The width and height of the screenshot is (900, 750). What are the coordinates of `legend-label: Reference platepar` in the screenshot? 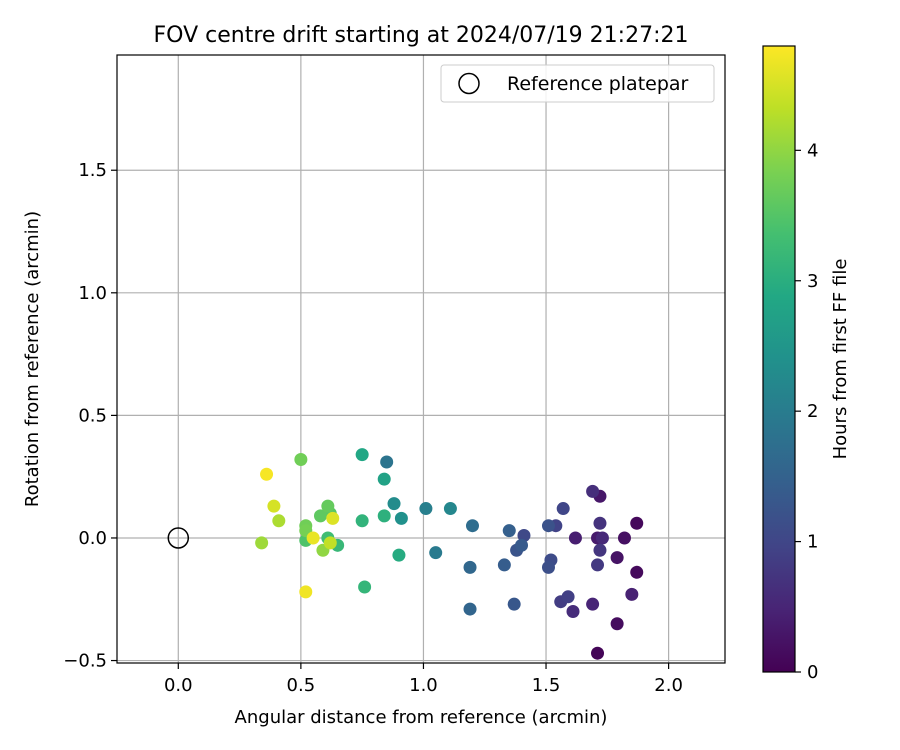 It's located at (598, 84).